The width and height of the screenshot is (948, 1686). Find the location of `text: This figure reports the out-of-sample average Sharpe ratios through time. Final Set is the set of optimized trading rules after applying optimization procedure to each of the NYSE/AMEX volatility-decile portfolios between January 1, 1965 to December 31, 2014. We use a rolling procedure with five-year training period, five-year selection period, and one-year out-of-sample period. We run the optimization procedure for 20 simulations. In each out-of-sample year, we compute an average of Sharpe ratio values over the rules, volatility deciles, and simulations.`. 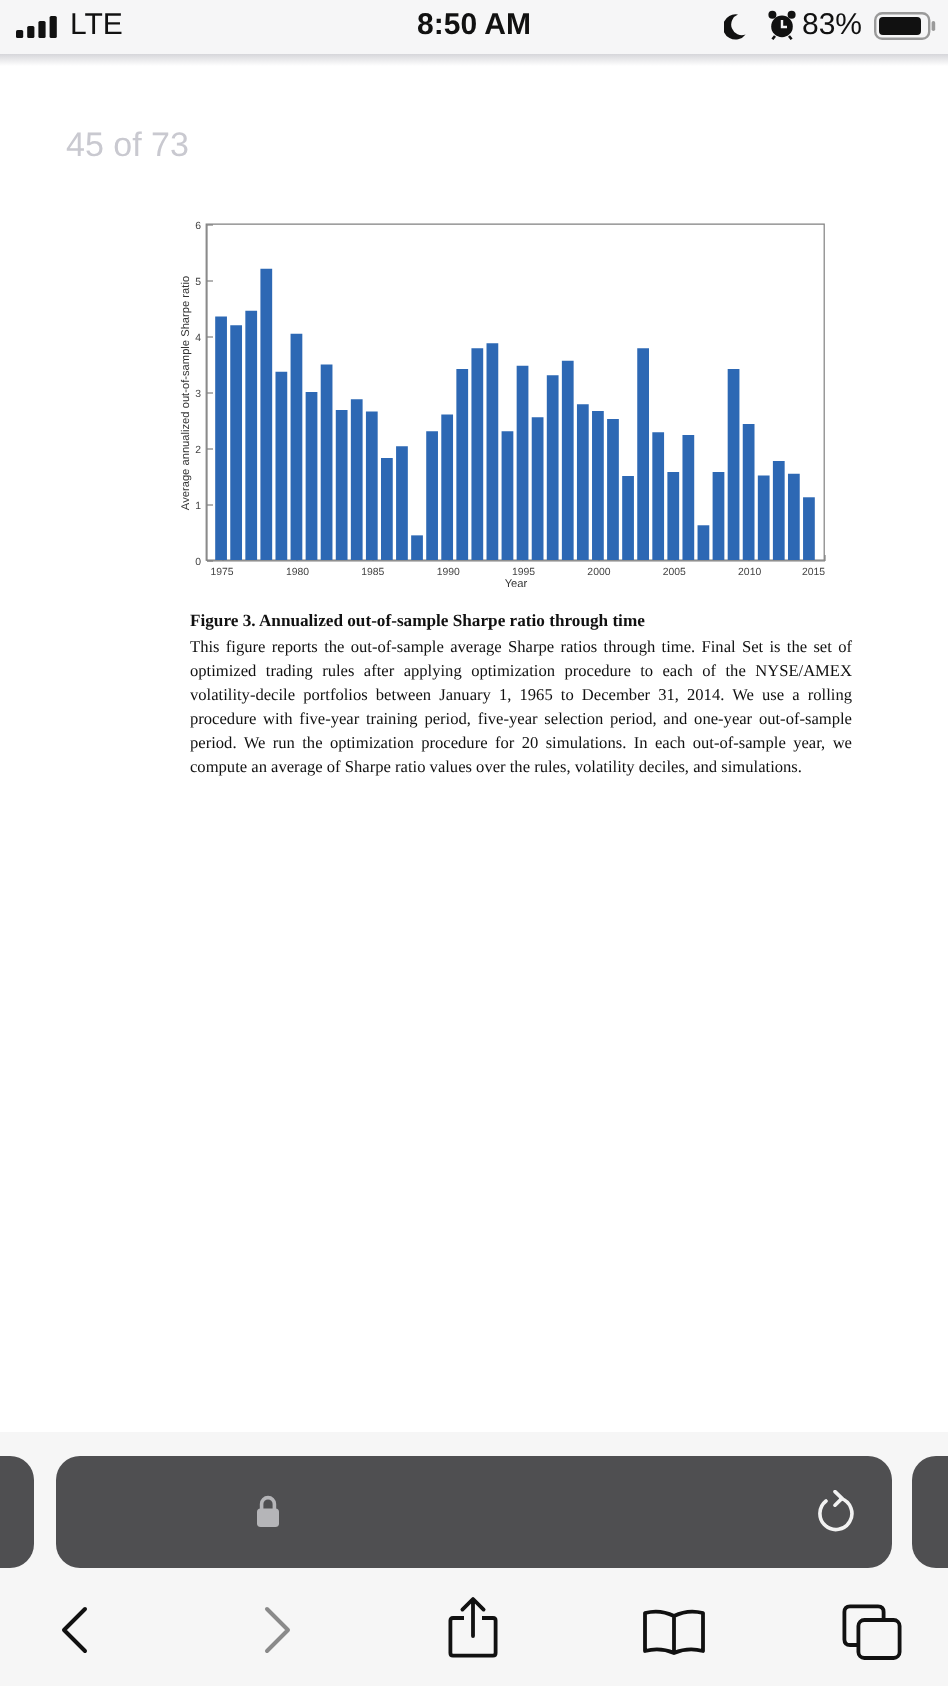

text: This figure reports the out-of-sample average Sharpe ratios through time. Final Set is the set of optimized trading rules after applying optimization procedure to each of the NYSE/AMEX volatility-decile portfolios between January 1, 1965 to December 31, 2014. We use a rolling procedure with five-year training period, five-year selection period, and one-year out-of-sample period. We run the optimization procedure for 20 simulations. In each out-of-sample year, we compute an average of Sharpe ratio values over the rules, volatility deciles, and simulations. is located at coordinates (521, 708).